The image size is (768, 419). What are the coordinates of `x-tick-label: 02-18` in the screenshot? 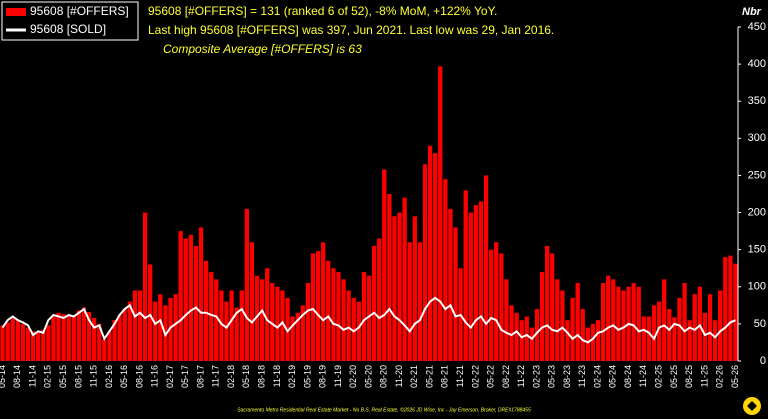 It's located at (231, 376).